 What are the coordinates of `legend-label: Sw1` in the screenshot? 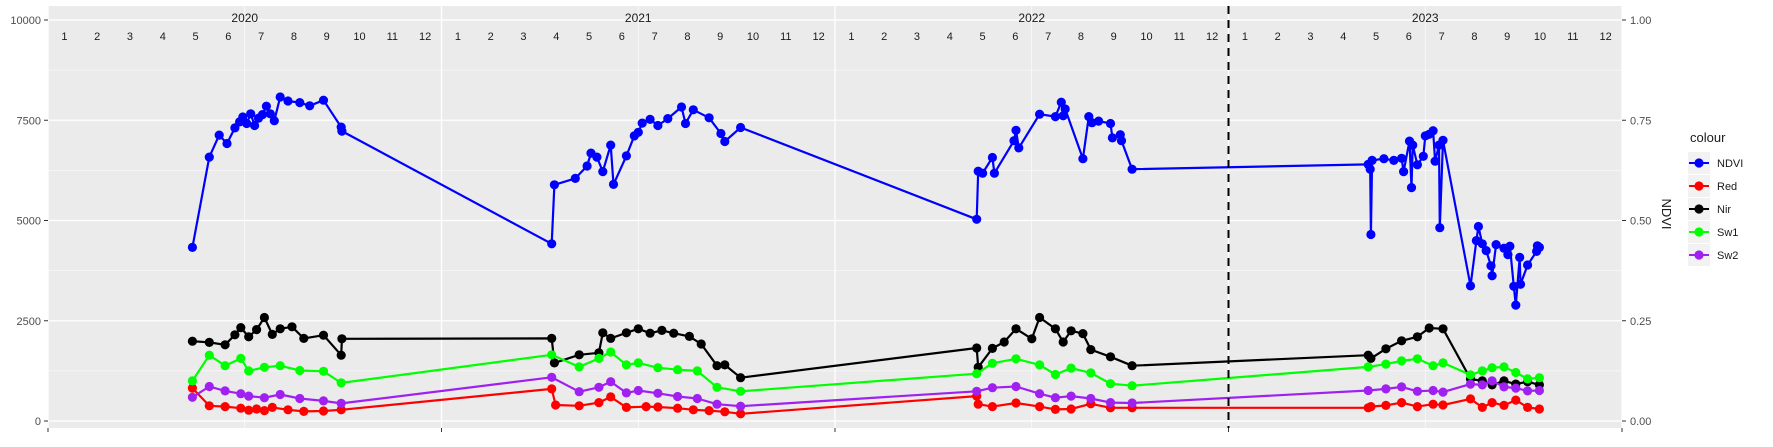 It's located at (1727, 233).